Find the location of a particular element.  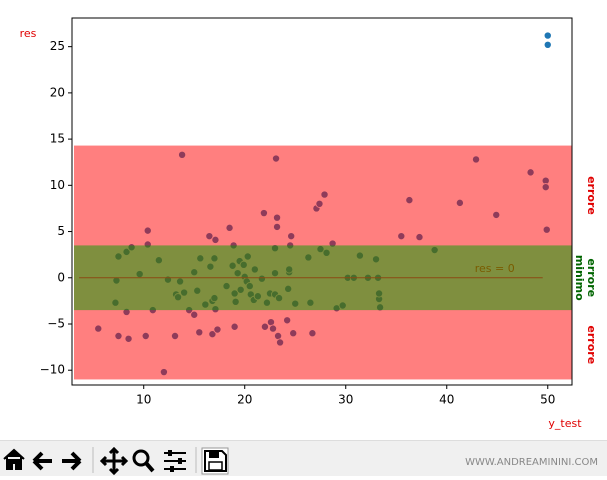

x-tick-label: 40 is located at coordinates (446, 400).